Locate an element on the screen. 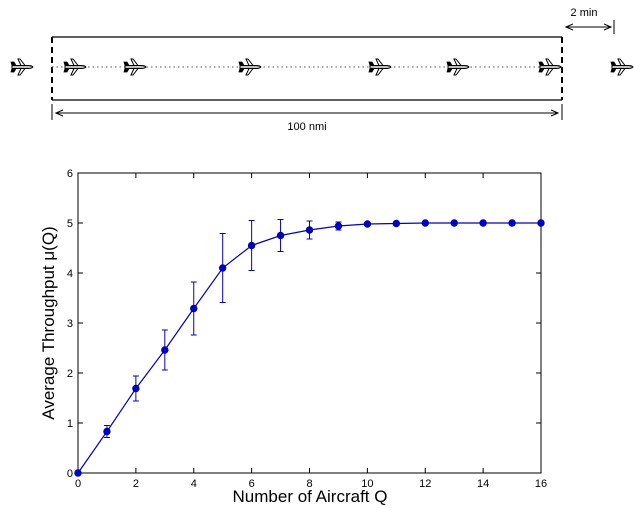 The width and height of the screenshot is (634, 508). y-tick-label: 4 is located at coordinates (70, 274).